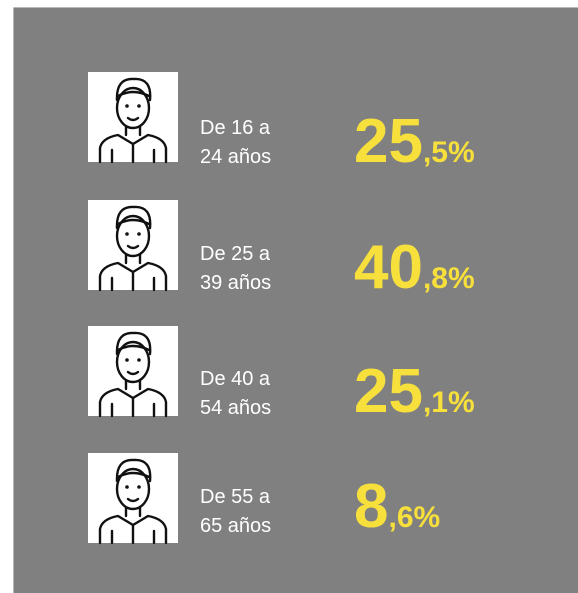  What do you see at coordinates (388, 267) in the screenshot?
I see `percentage-whole: 40` at bounding box center [388, 267].